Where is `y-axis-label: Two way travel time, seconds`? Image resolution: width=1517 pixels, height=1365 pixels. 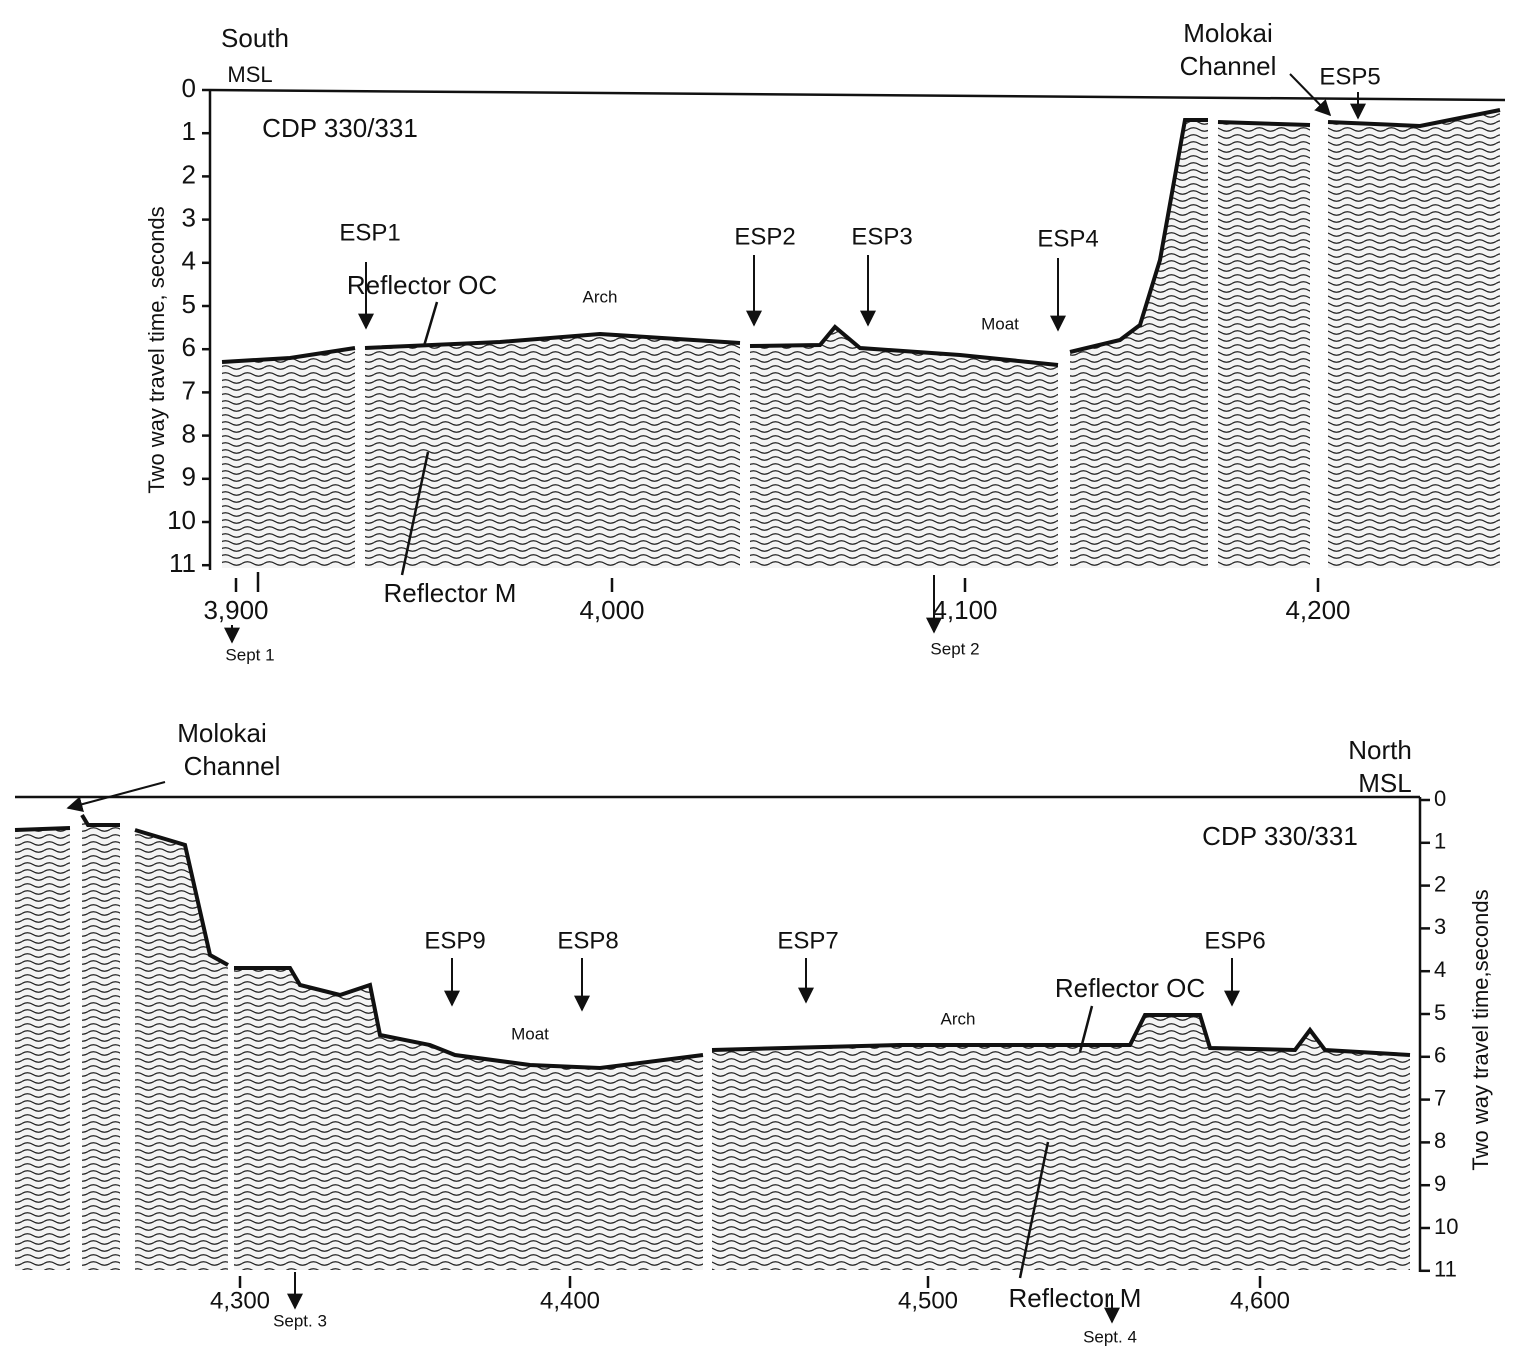
y-axis-label: Two way travel time, seconds is located at coordinates (156, 349).